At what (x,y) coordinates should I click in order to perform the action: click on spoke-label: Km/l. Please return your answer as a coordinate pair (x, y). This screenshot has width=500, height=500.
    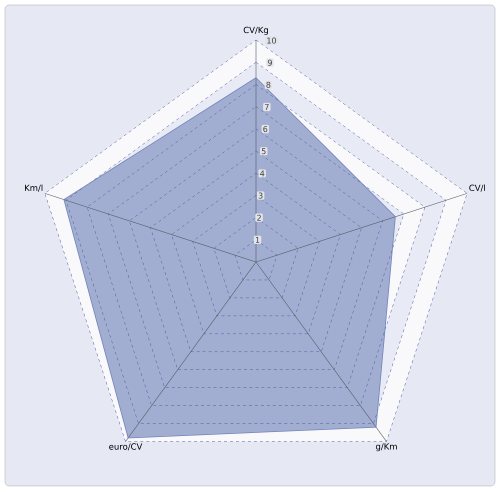
    Looking at the image, I should click on (33, 188).